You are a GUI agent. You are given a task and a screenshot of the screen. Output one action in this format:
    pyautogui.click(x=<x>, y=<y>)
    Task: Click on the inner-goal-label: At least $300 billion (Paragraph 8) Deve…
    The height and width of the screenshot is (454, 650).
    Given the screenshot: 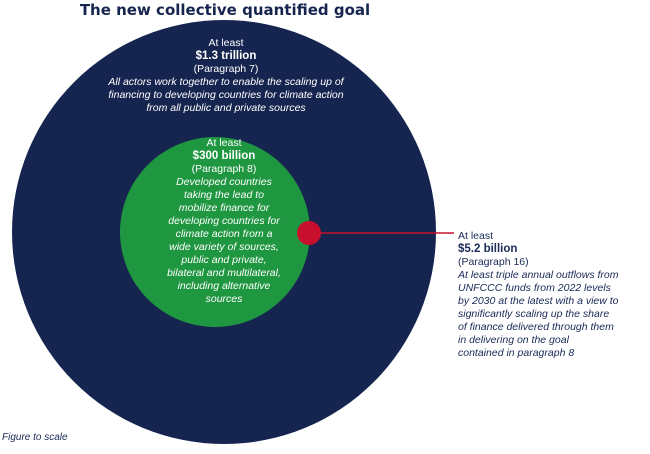 What is the action you would take?
    pyautogui.click(x=224, y=221)
    